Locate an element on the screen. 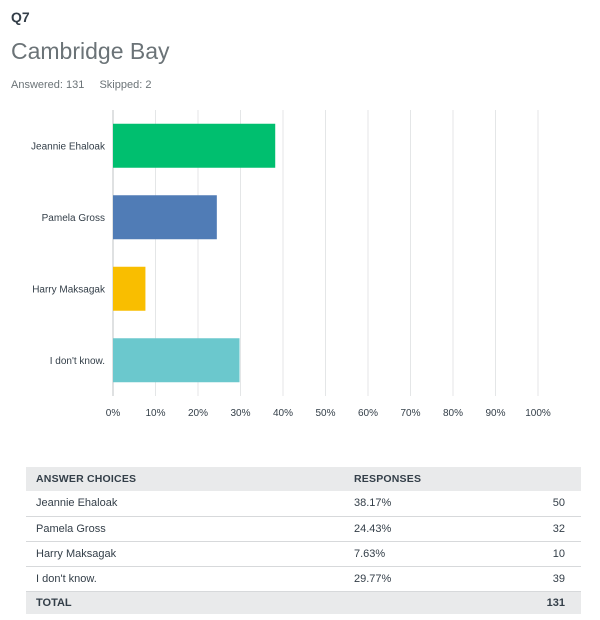  header-answer-choices: ANSWER CHOICES is located at coordinates (185, 479).